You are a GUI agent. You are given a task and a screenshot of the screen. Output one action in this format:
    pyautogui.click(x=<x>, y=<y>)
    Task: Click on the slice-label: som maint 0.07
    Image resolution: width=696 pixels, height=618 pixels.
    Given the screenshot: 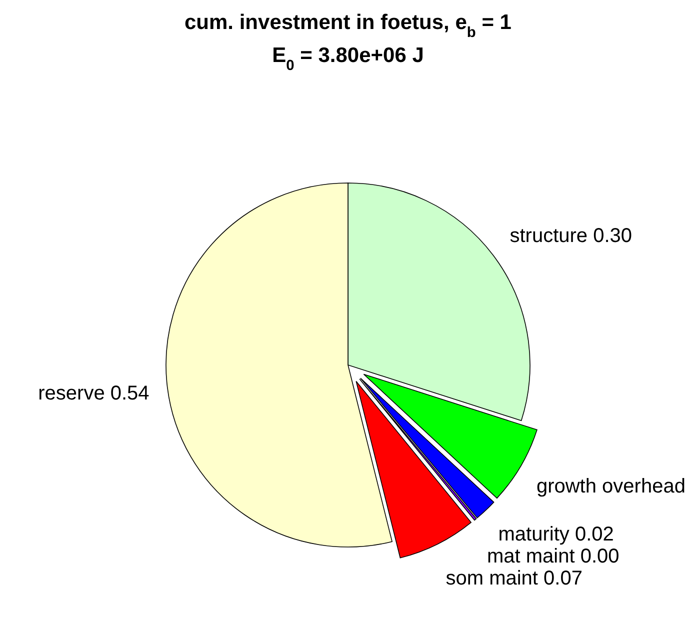 What is the action you would take?
    pyautogui.click(x=514, y=578)
    